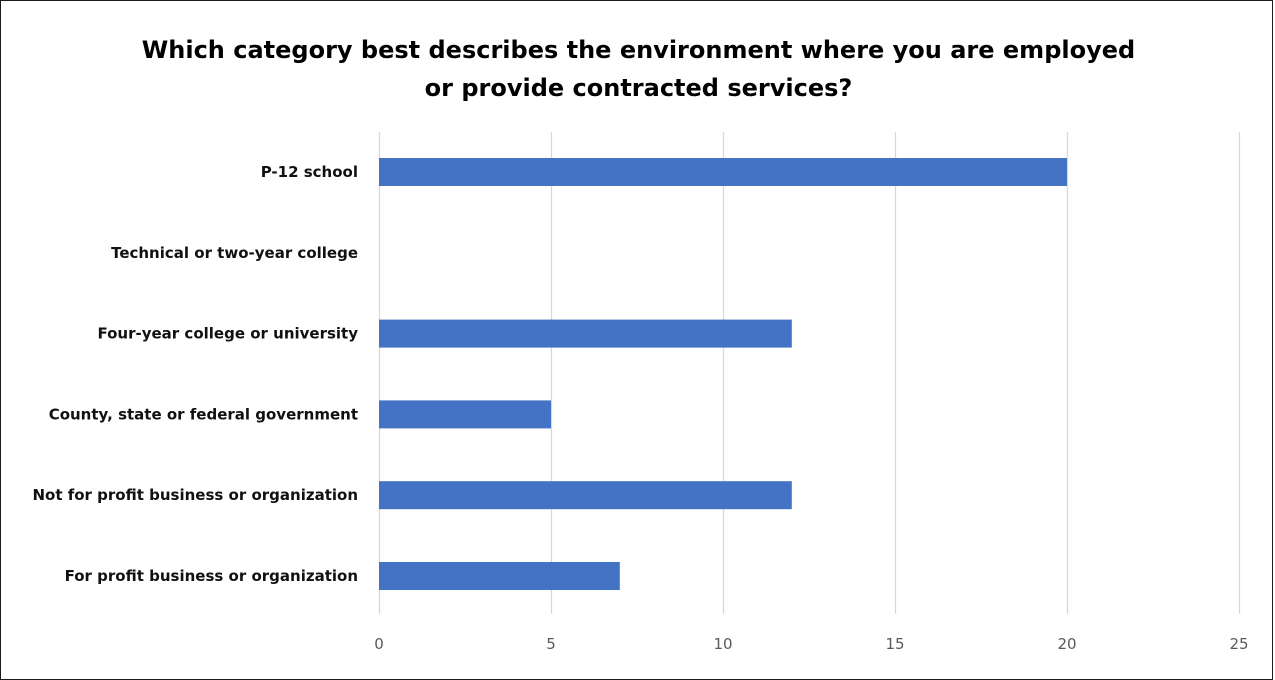 This screenshot has width=1275, height=680. I want to click on category-label-0: P-12 school, so click(309, 172).